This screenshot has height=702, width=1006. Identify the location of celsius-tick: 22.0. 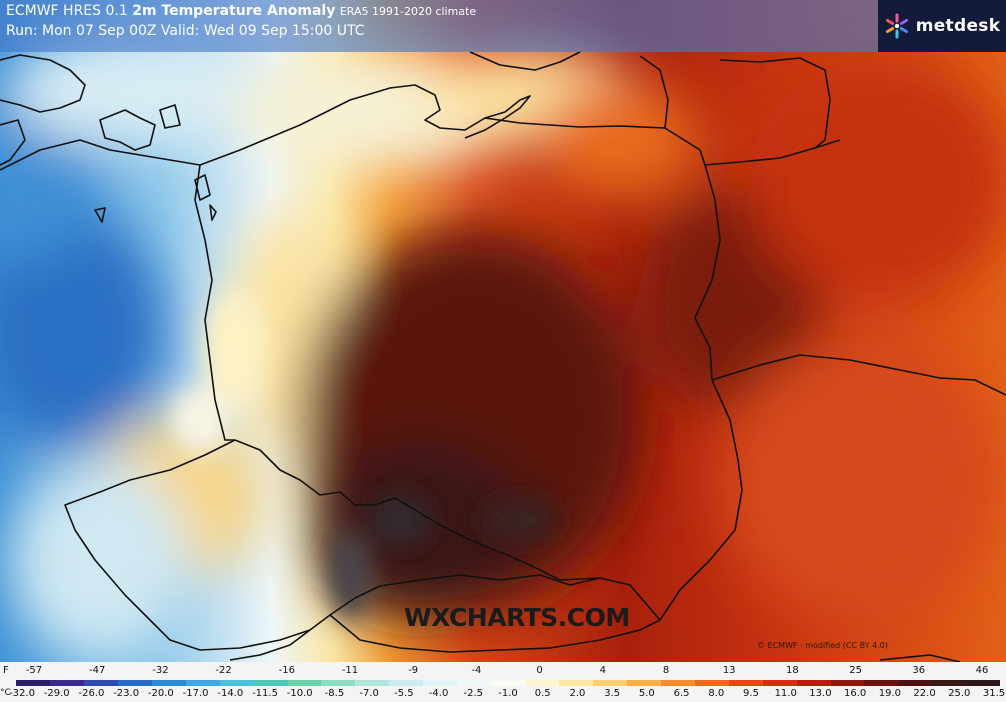
(924, 693).